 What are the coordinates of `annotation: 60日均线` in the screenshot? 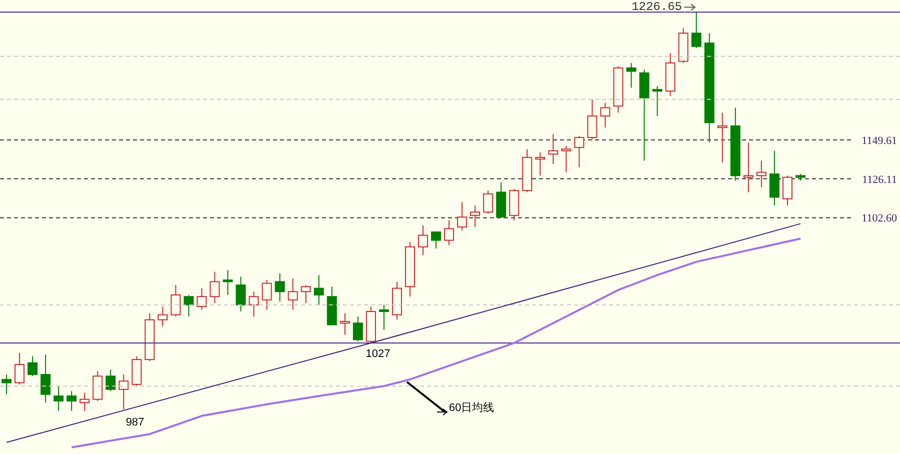 It's located at (471, 407).